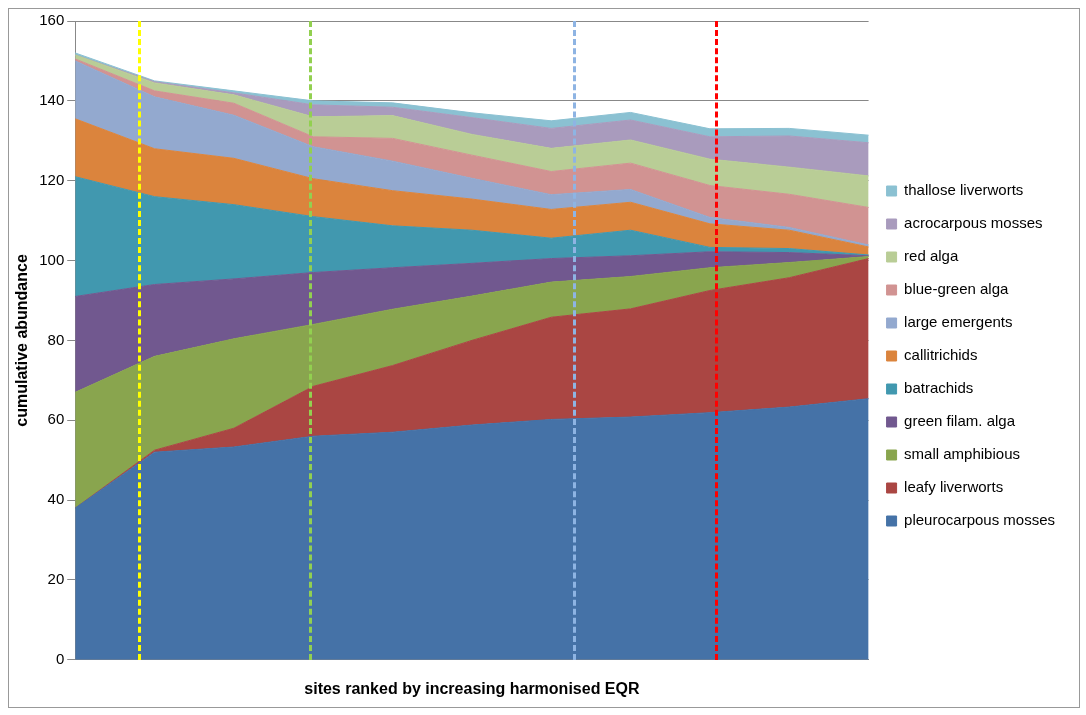 Image resolution: width=1086 pixels, height=715 pixels. Describe the element at coordinates (56, 579) in the screenshot. I see `y-tick-label: 20` at that location.